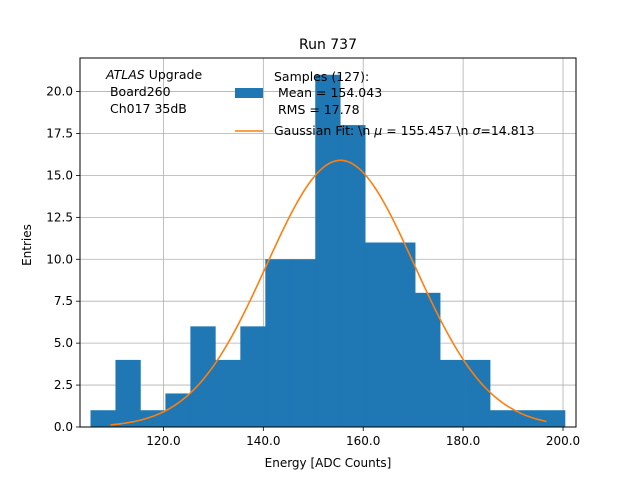  What do you see at coordinates (328, 45) in the screenshot?
I see `chart-title: Run 737` at bounding box center [328, 45].